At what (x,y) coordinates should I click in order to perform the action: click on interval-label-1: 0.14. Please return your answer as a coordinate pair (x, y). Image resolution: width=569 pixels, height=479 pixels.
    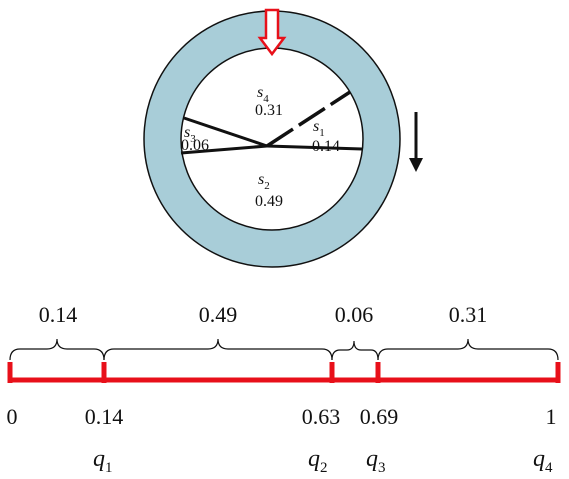
    Looking at the image, I should click on (58, 314).